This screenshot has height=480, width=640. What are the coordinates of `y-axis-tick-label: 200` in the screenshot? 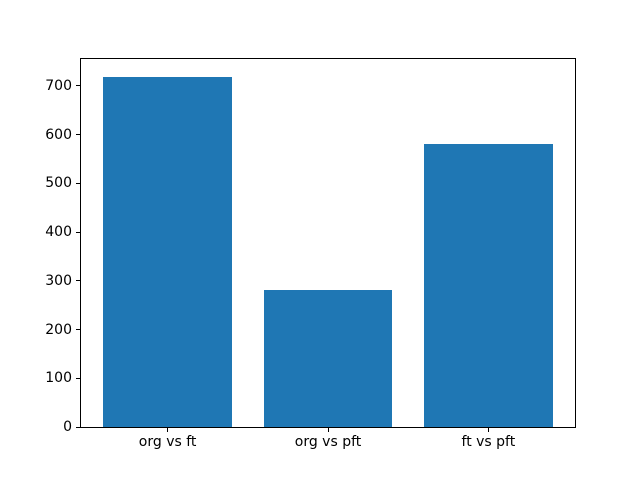 It's located at (58, 329).